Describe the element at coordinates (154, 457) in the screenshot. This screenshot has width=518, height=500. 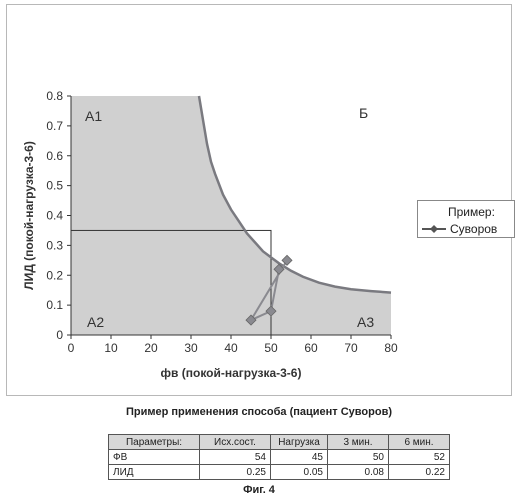
I see `table-cell: ФВ` at that location.